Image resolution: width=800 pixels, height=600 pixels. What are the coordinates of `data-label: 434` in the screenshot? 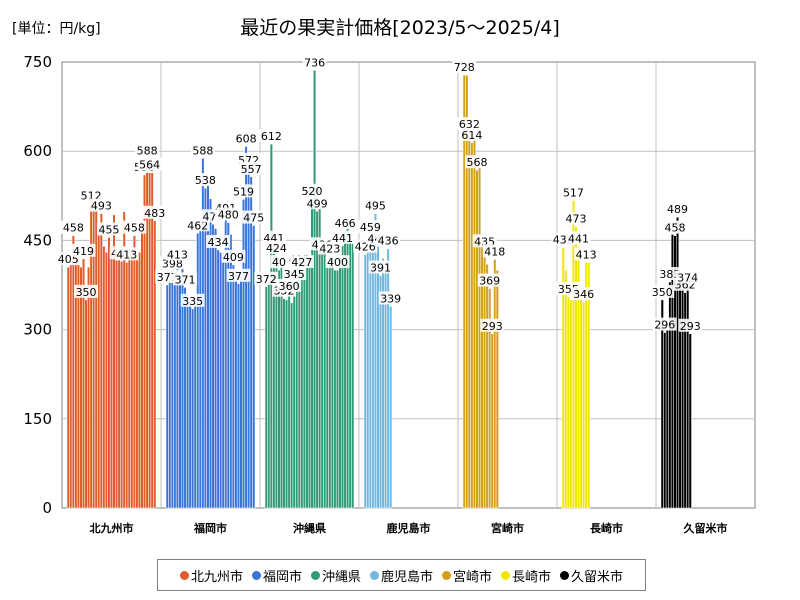 It's located at (218, 242).